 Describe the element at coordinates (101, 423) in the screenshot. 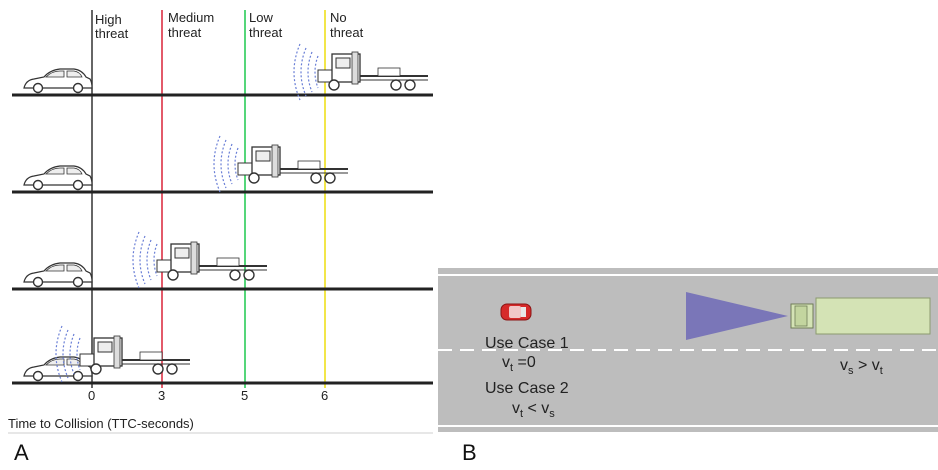

I see `axis-title: Time to Collision (TTC-seconds)` at that location.